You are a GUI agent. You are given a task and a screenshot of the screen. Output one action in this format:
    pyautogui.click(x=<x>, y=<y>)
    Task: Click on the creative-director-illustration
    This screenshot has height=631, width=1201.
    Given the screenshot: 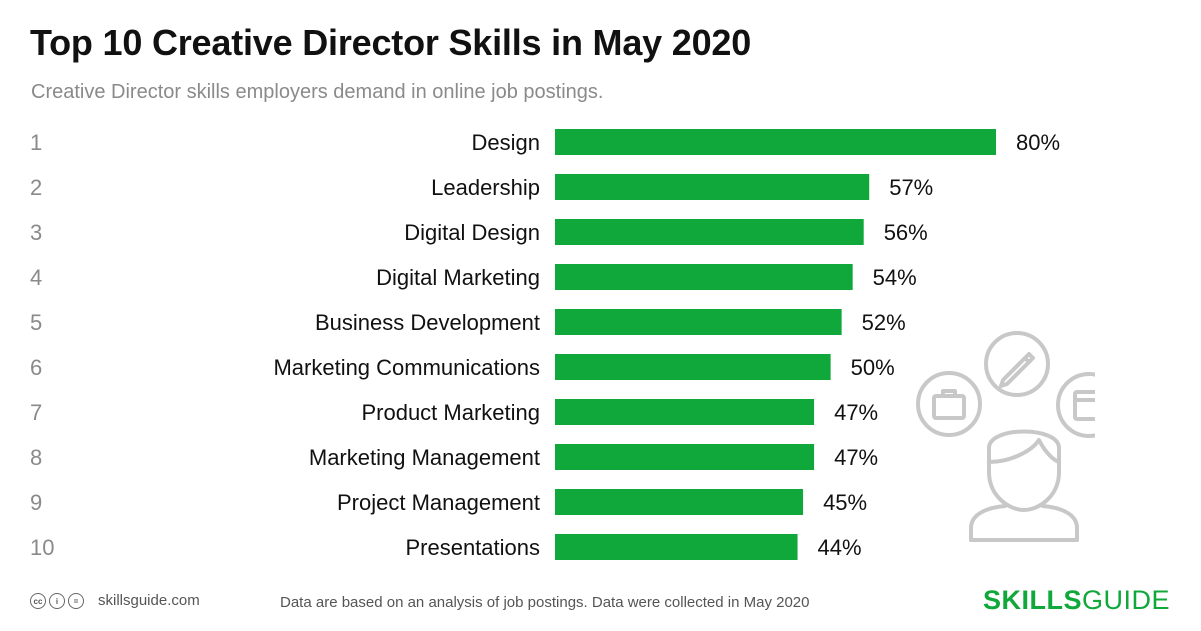 What is the action you would take?
    pyautogui.click(x=1005, y=436)
    